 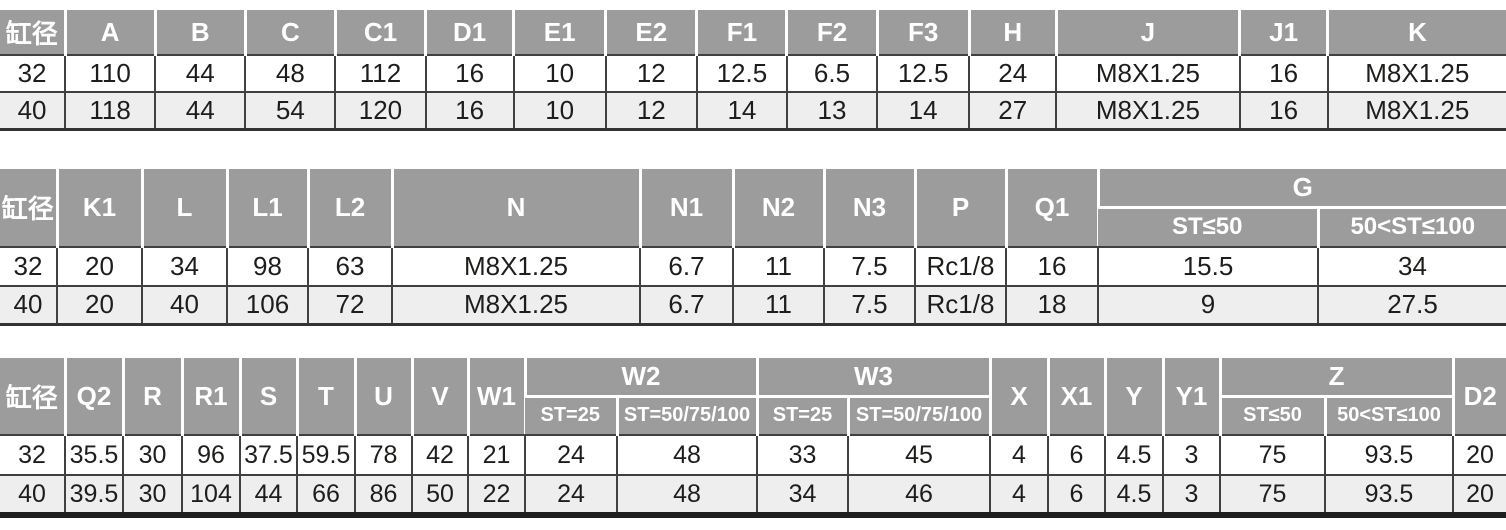 I want to click on data-cell: 98, so click(x=267, y=266).